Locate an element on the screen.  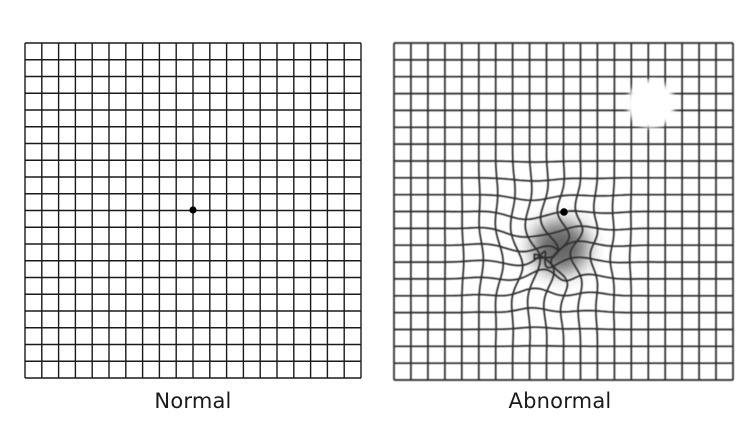
normal-label: Normal is located at coordinates (193, 401).